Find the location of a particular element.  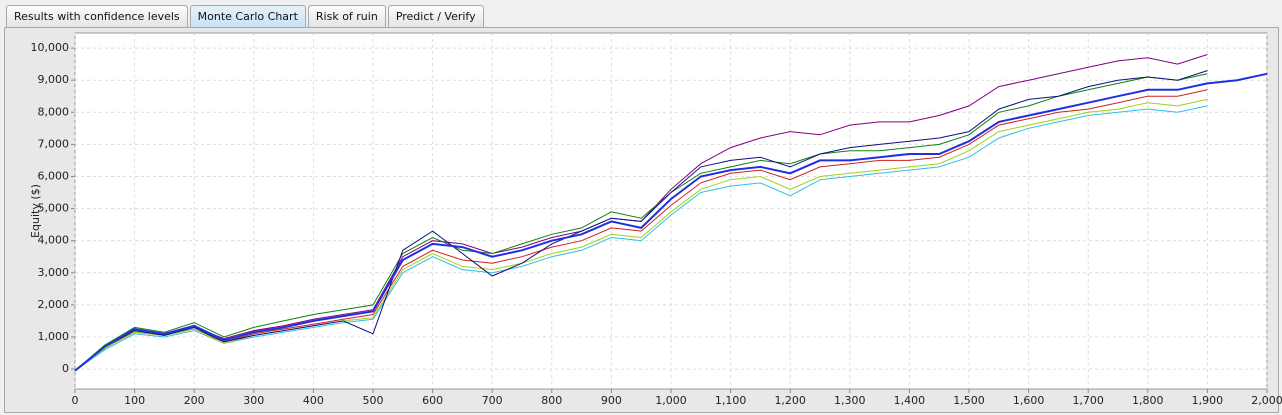

y-axis-label: Equity ($) is located at coordinates (35, 211).